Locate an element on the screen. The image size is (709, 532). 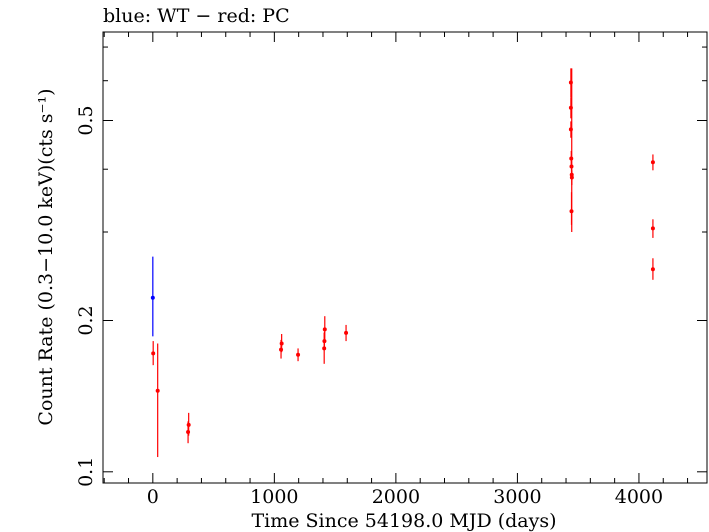
x-tick-label: 3000 is located at coordinates (517, 497).